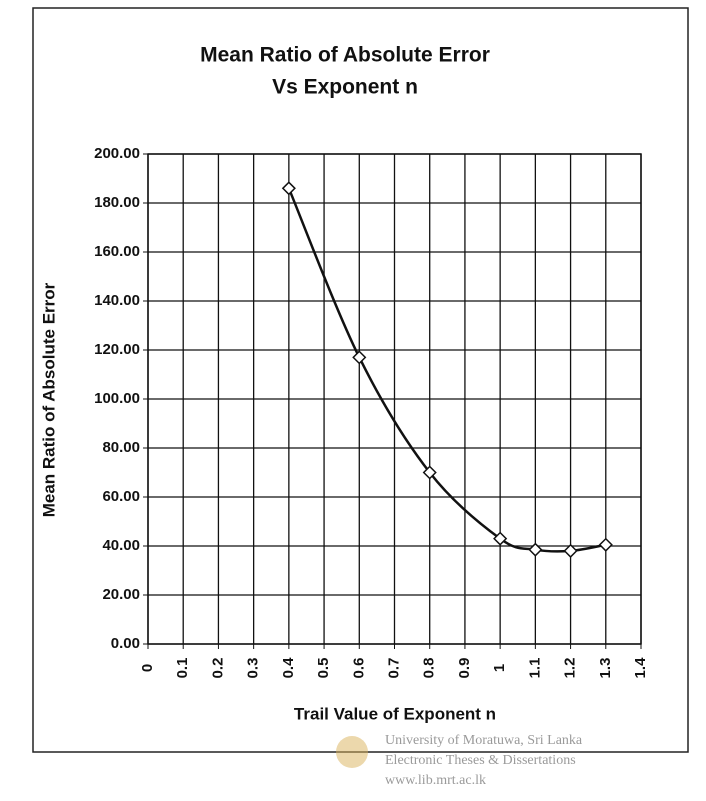 The width and height of the screenshot is (706, 801). I want to click on chart-subtitle: Vs Exponent n, so click(345, 87).